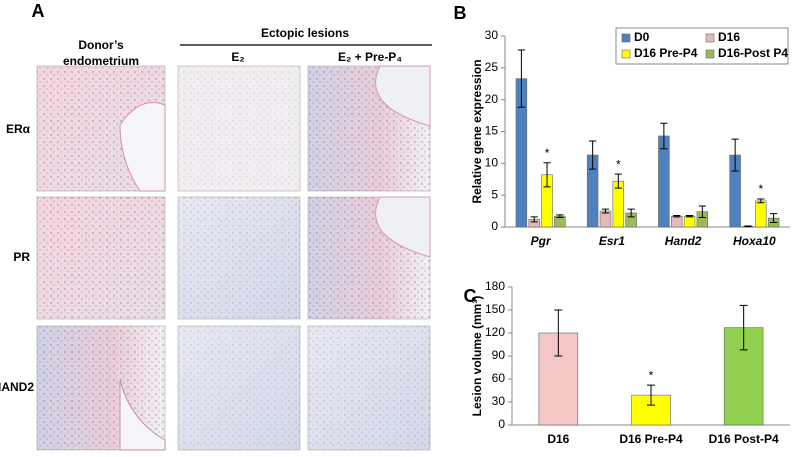  I want to click on y-tick-label: 180, so click(495, 286).